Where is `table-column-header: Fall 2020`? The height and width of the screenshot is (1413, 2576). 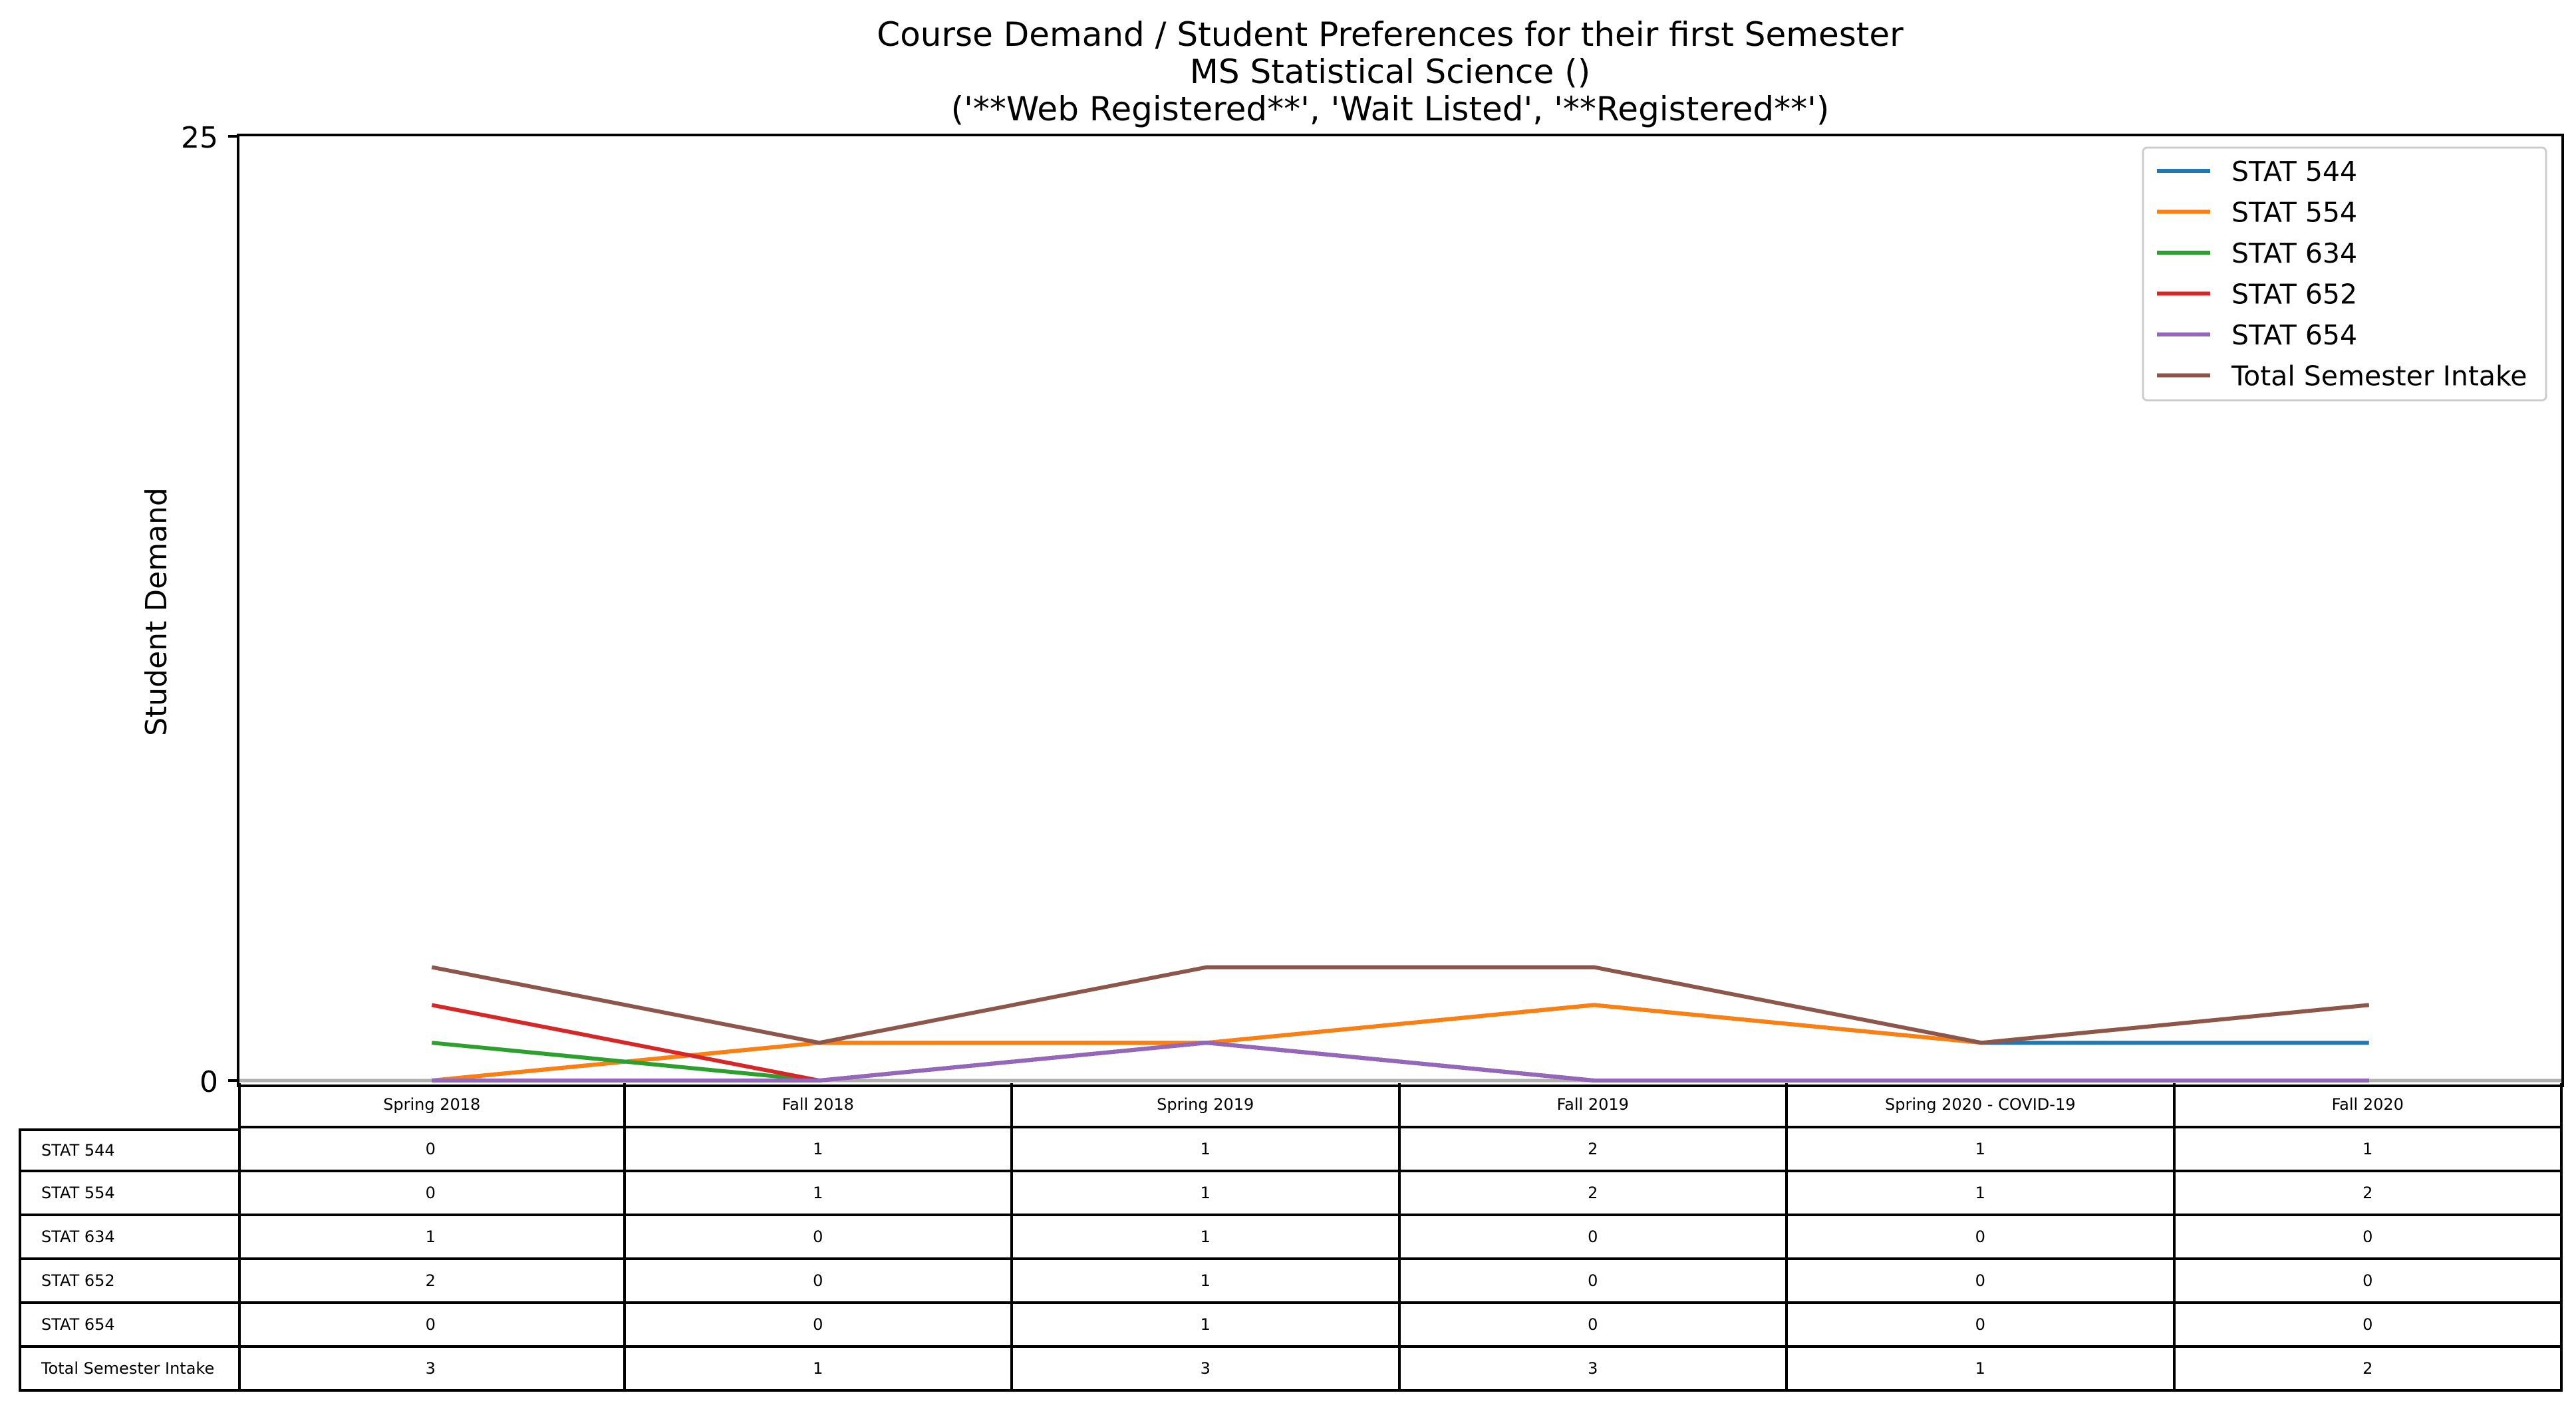 table-column-header: Fall 2020 is located at coordinates (2369, 1105).